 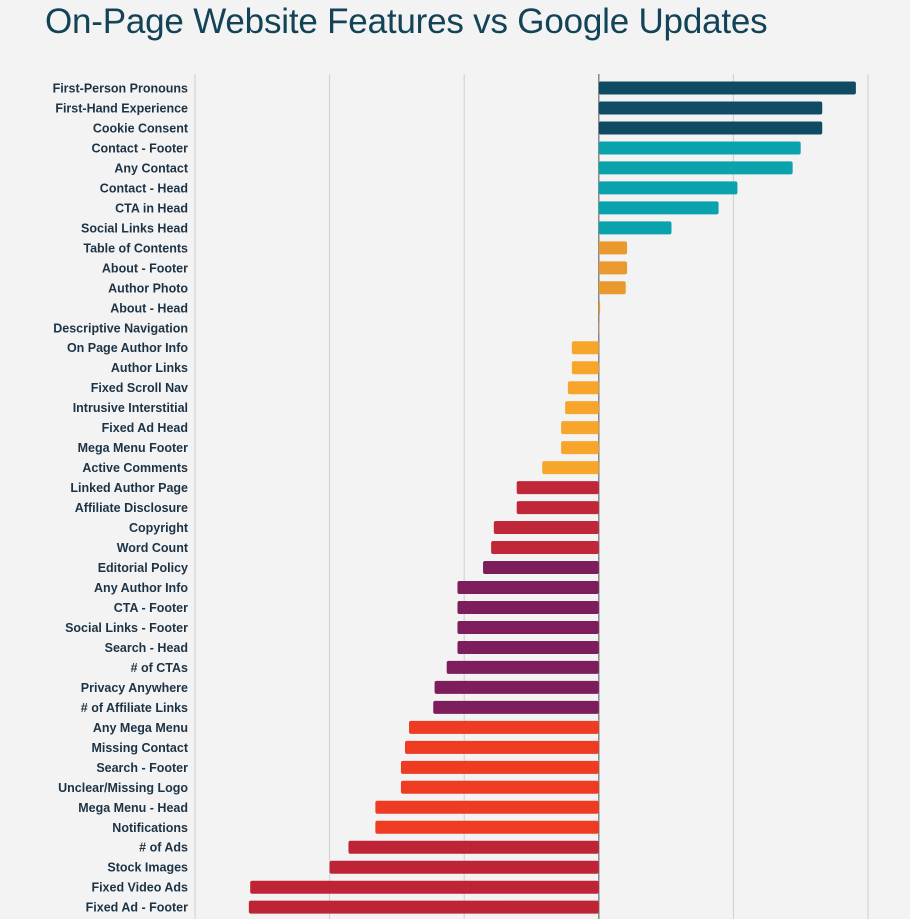 I want to click on category-label: First-Person Pronouns, so click(x=120, y=89).